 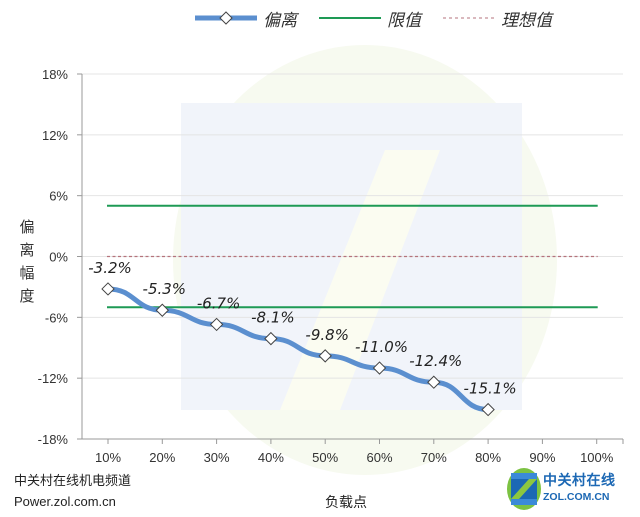 What do you see at coordinates (572, 489) in the screenshot?
I see `zol-logo: 中关村在线 ZOL.COM.CN` at bounding box center [572, 489].